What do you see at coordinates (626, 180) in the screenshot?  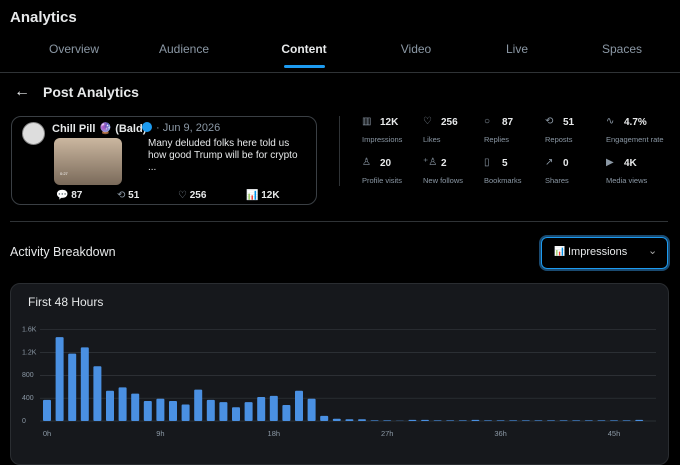 I see `metric-label: Media views` at bounding box center [626, 180].